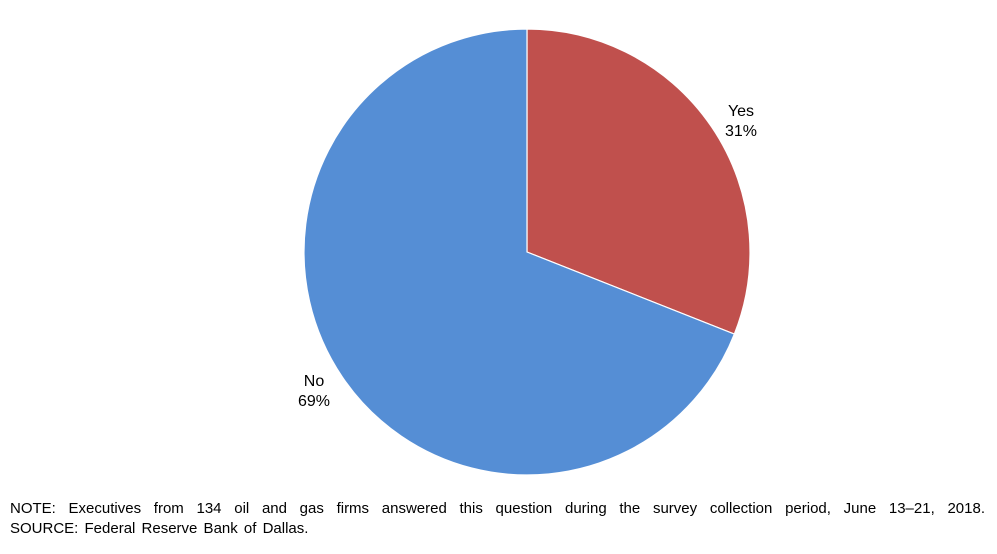  Describe the element at coordinates (638, 181) in the screenshot. I see `pie-slice-yes` at that location.